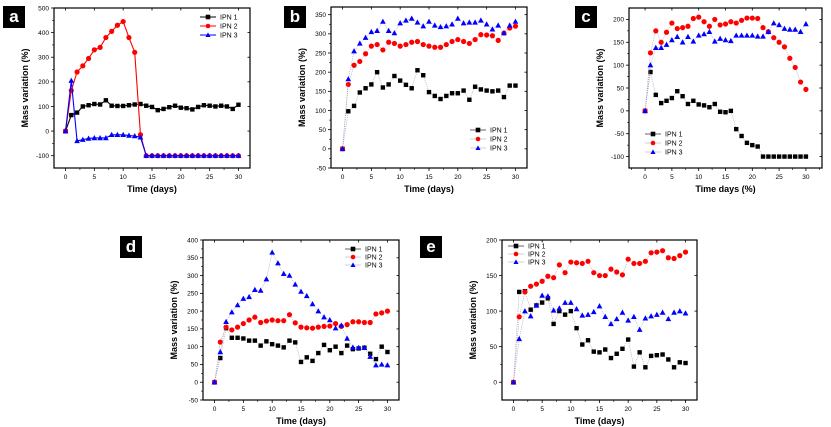 The height and width of the screenshot is (427, 831). Describe the element at coordinates (229, 35) in the screenshot. I see `legend-label: IPN 3` at that location.